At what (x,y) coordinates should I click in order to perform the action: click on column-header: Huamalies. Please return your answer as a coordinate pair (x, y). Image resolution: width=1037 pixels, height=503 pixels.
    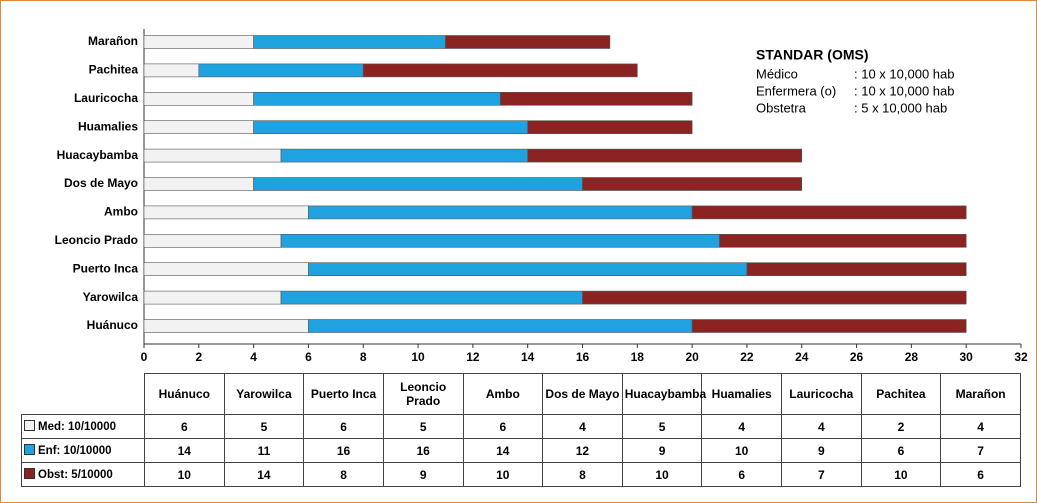
    Looking at the image, I should click on (741, 394).